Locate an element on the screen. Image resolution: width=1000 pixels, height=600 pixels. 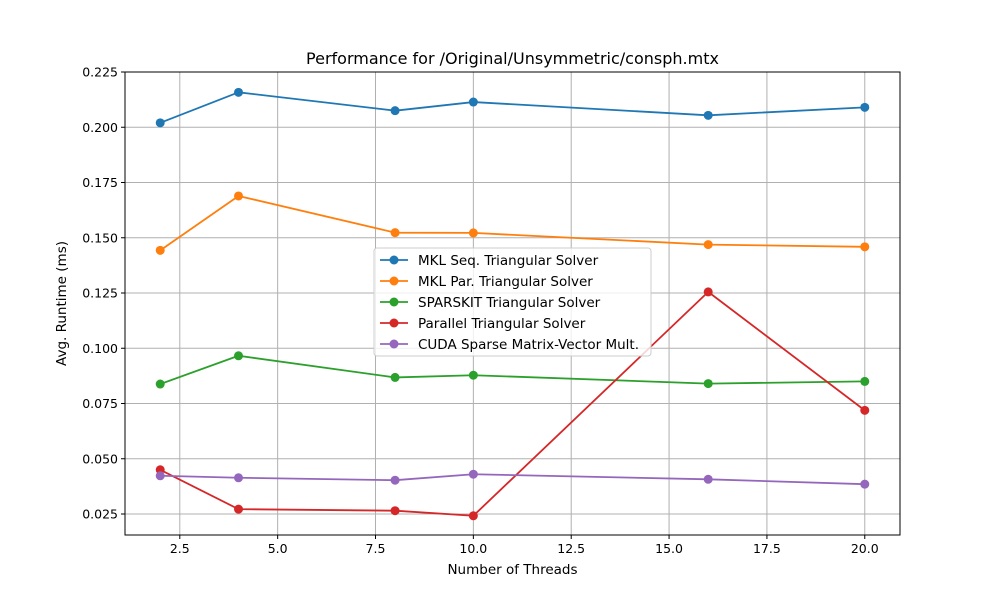
legend-entry: MKL Seq. Triangular Solver is located at coordinates (489, 261).